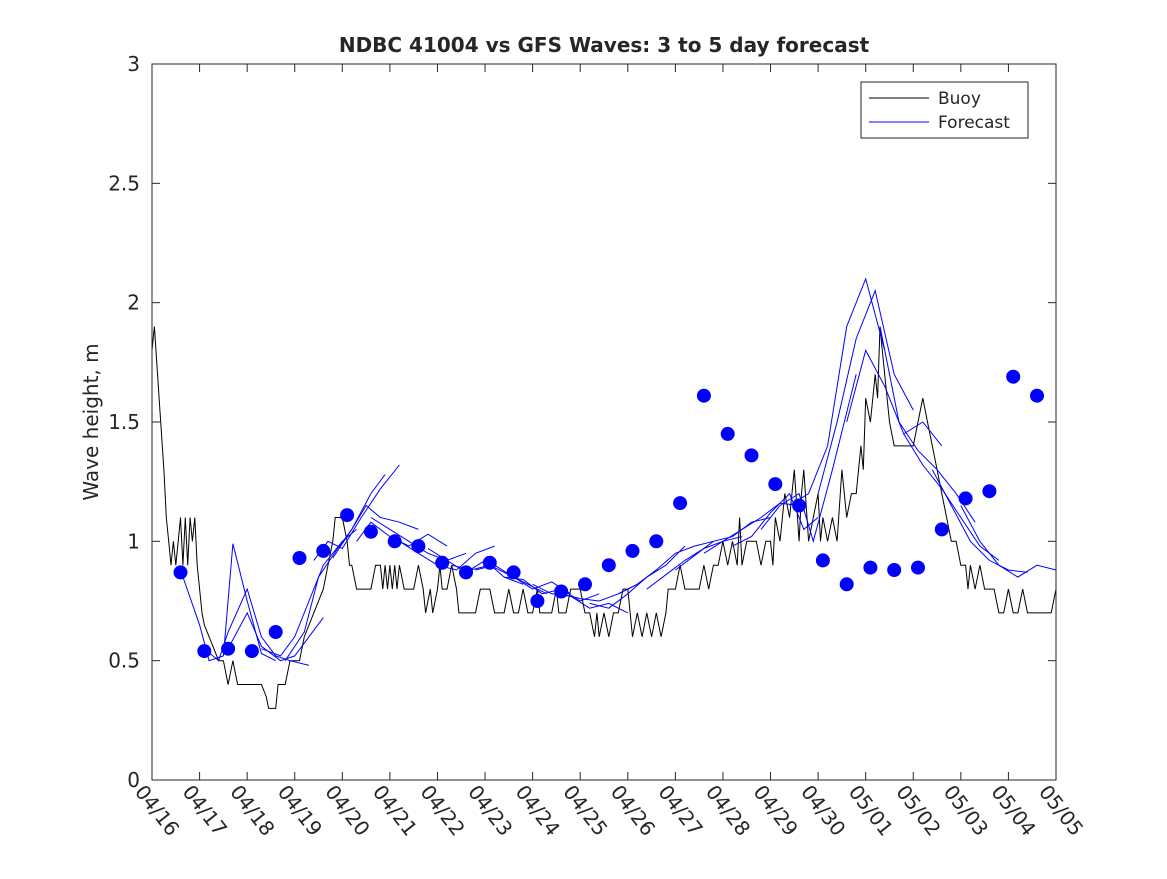  I want to click on y-axis-label: Wave height, m, so click(91, 421).